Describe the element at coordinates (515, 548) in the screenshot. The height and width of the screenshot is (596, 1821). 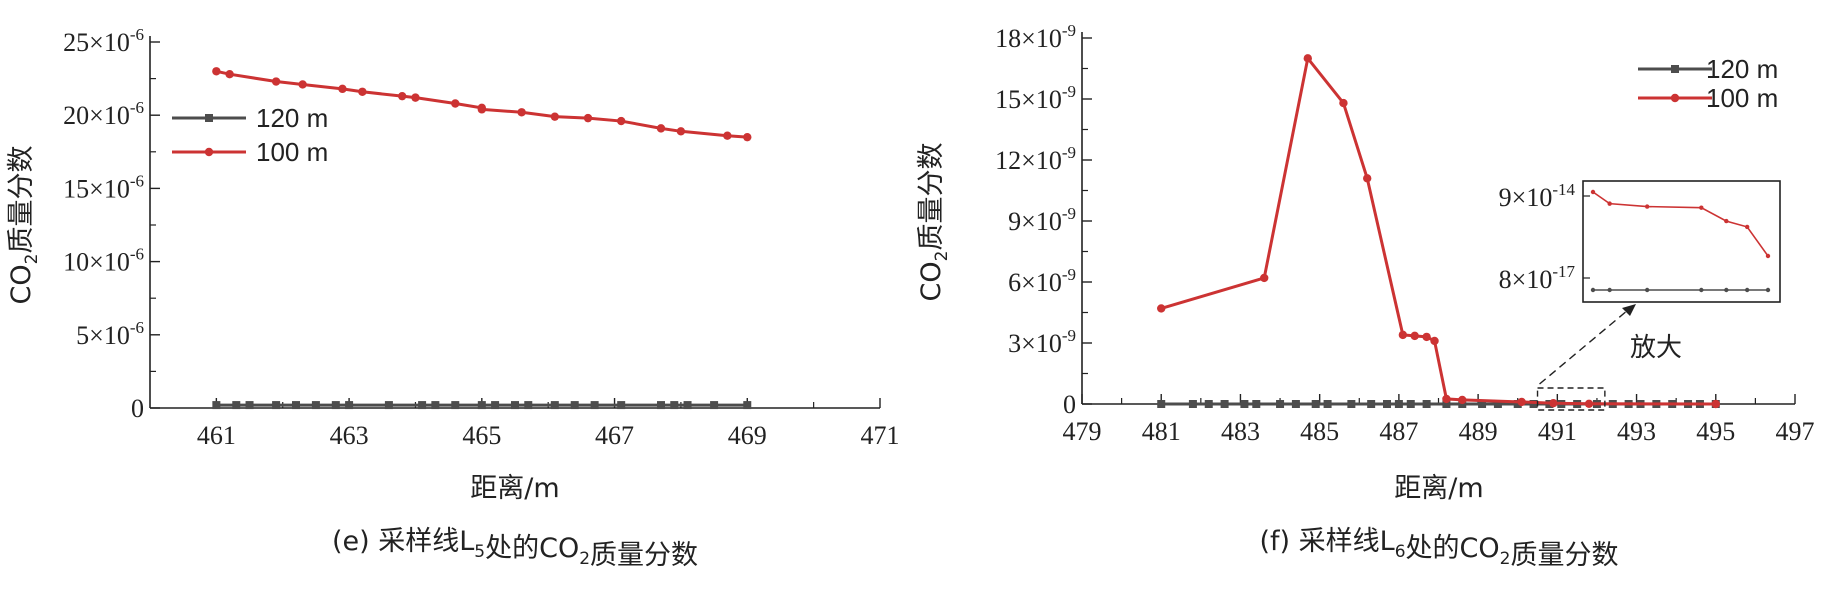
I see `caption: (e) 采样线L5处的CO2质量分数` at that location.